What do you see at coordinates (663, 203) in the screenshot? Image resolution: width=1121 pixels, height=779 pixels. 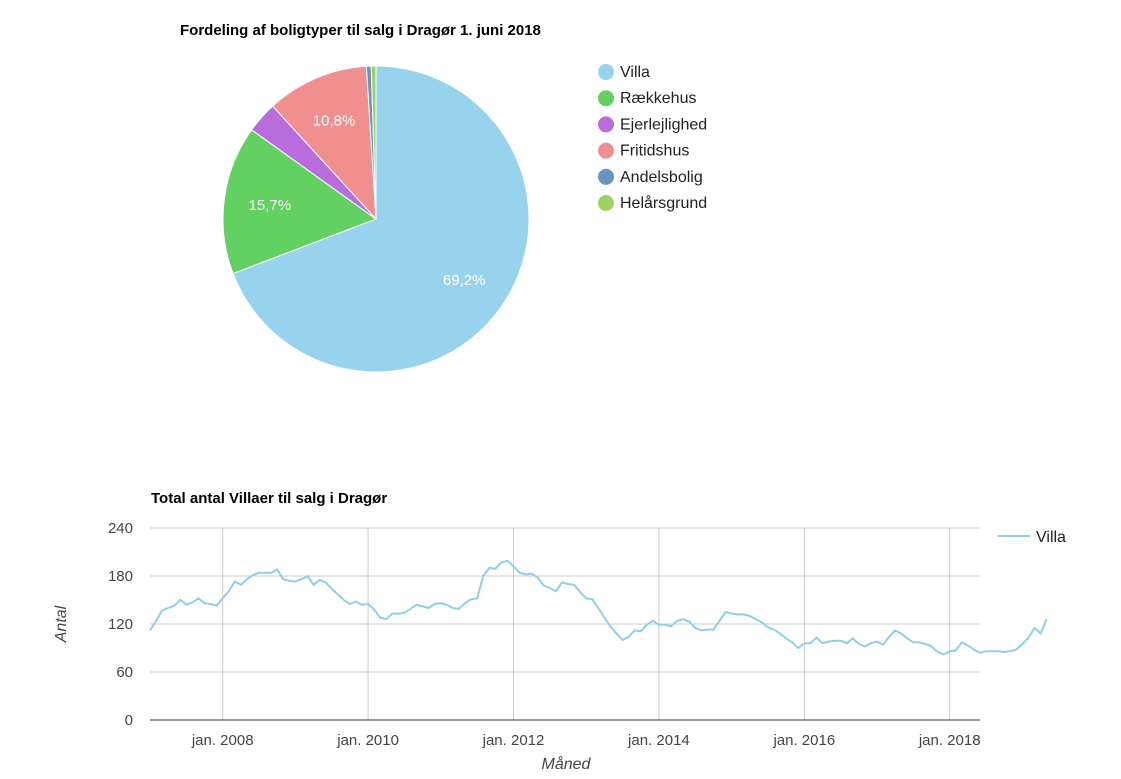 I see `legend-label-helaarsgrund: Helårsgrund` at bounding box center [663, 203].